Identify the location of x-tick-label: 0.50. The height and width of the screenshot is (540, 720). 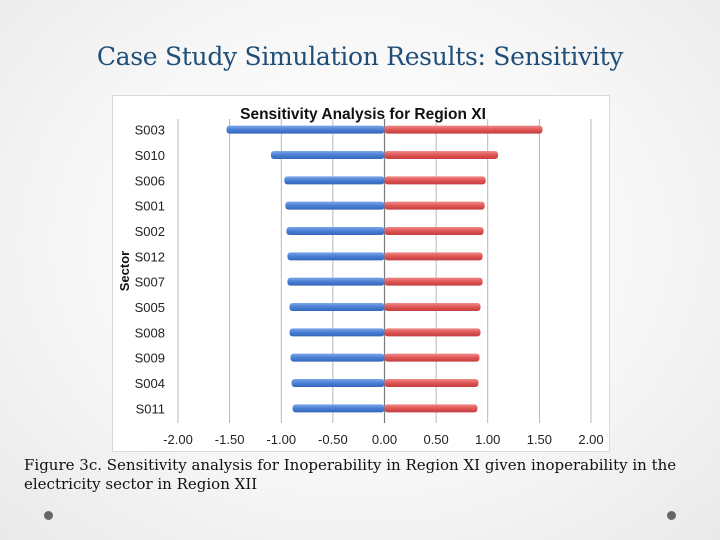
(435, 439).